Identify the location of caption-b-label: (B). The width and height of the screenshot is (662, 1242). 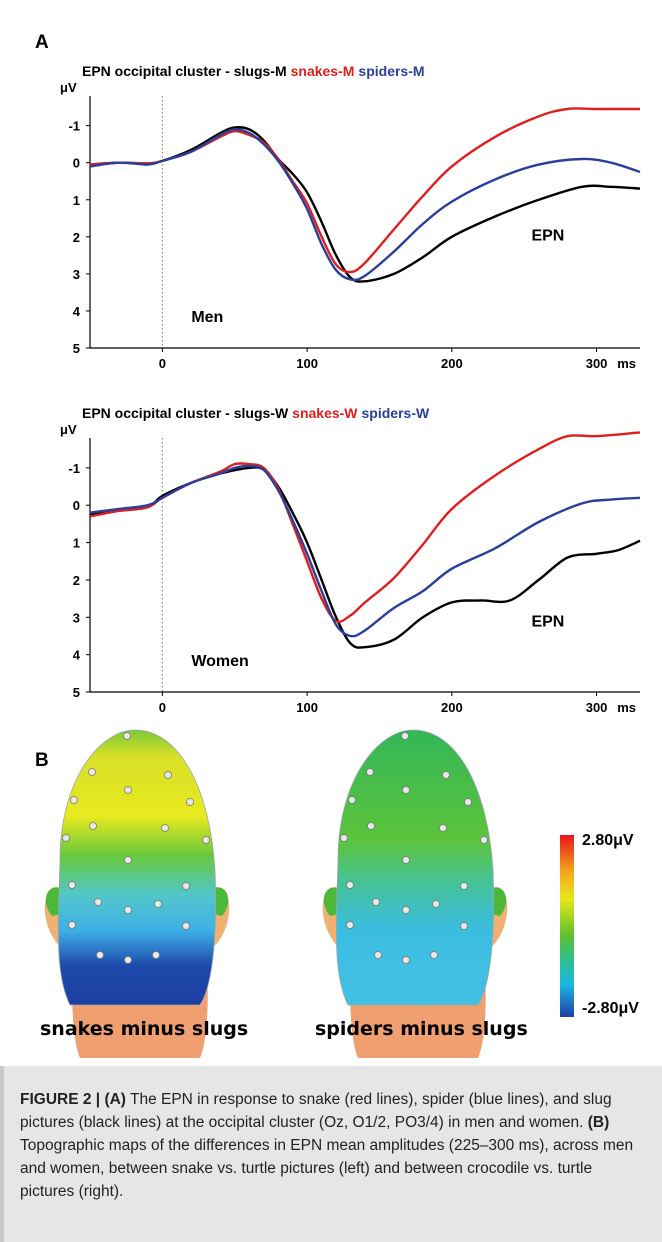
(598, 1122).